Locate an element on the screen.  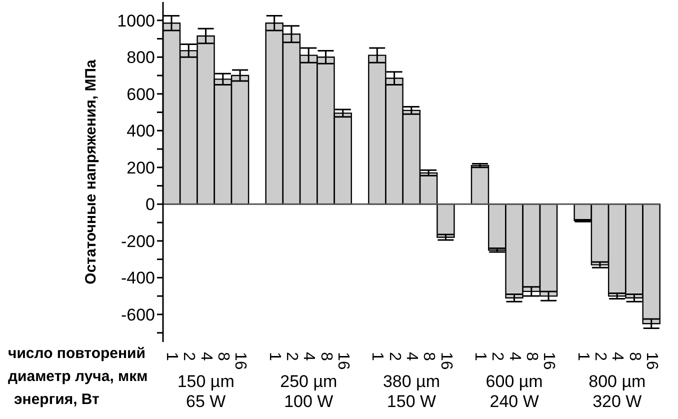
y-tick-label: 200 is located at coordinates (140, 168).